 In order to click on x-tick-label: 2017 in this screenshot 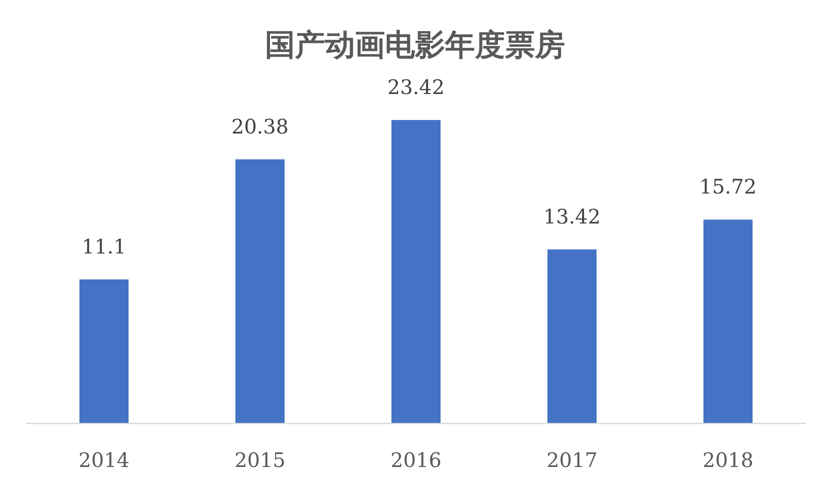, I will do `click(572, 460)`.